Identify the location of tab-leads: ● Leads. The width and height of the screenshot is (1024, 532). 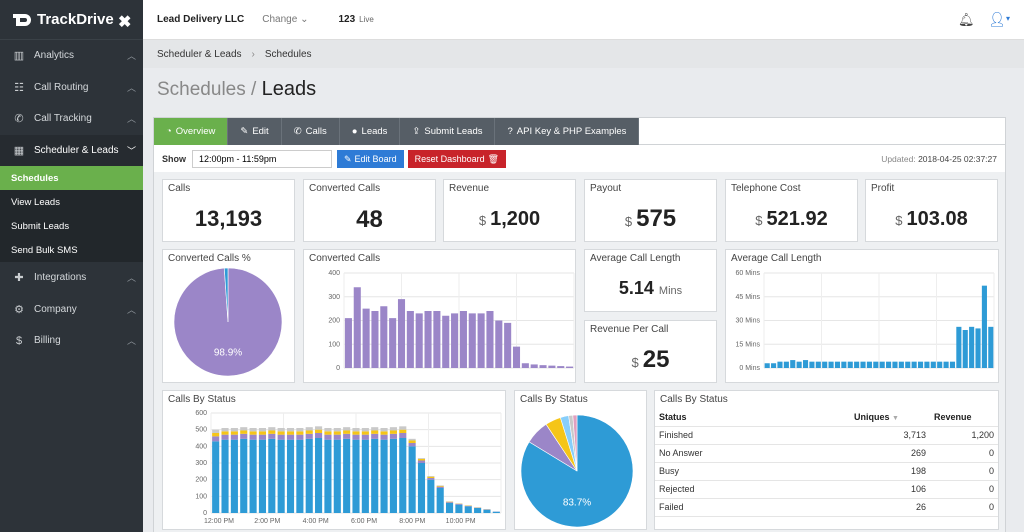
(370, 131).